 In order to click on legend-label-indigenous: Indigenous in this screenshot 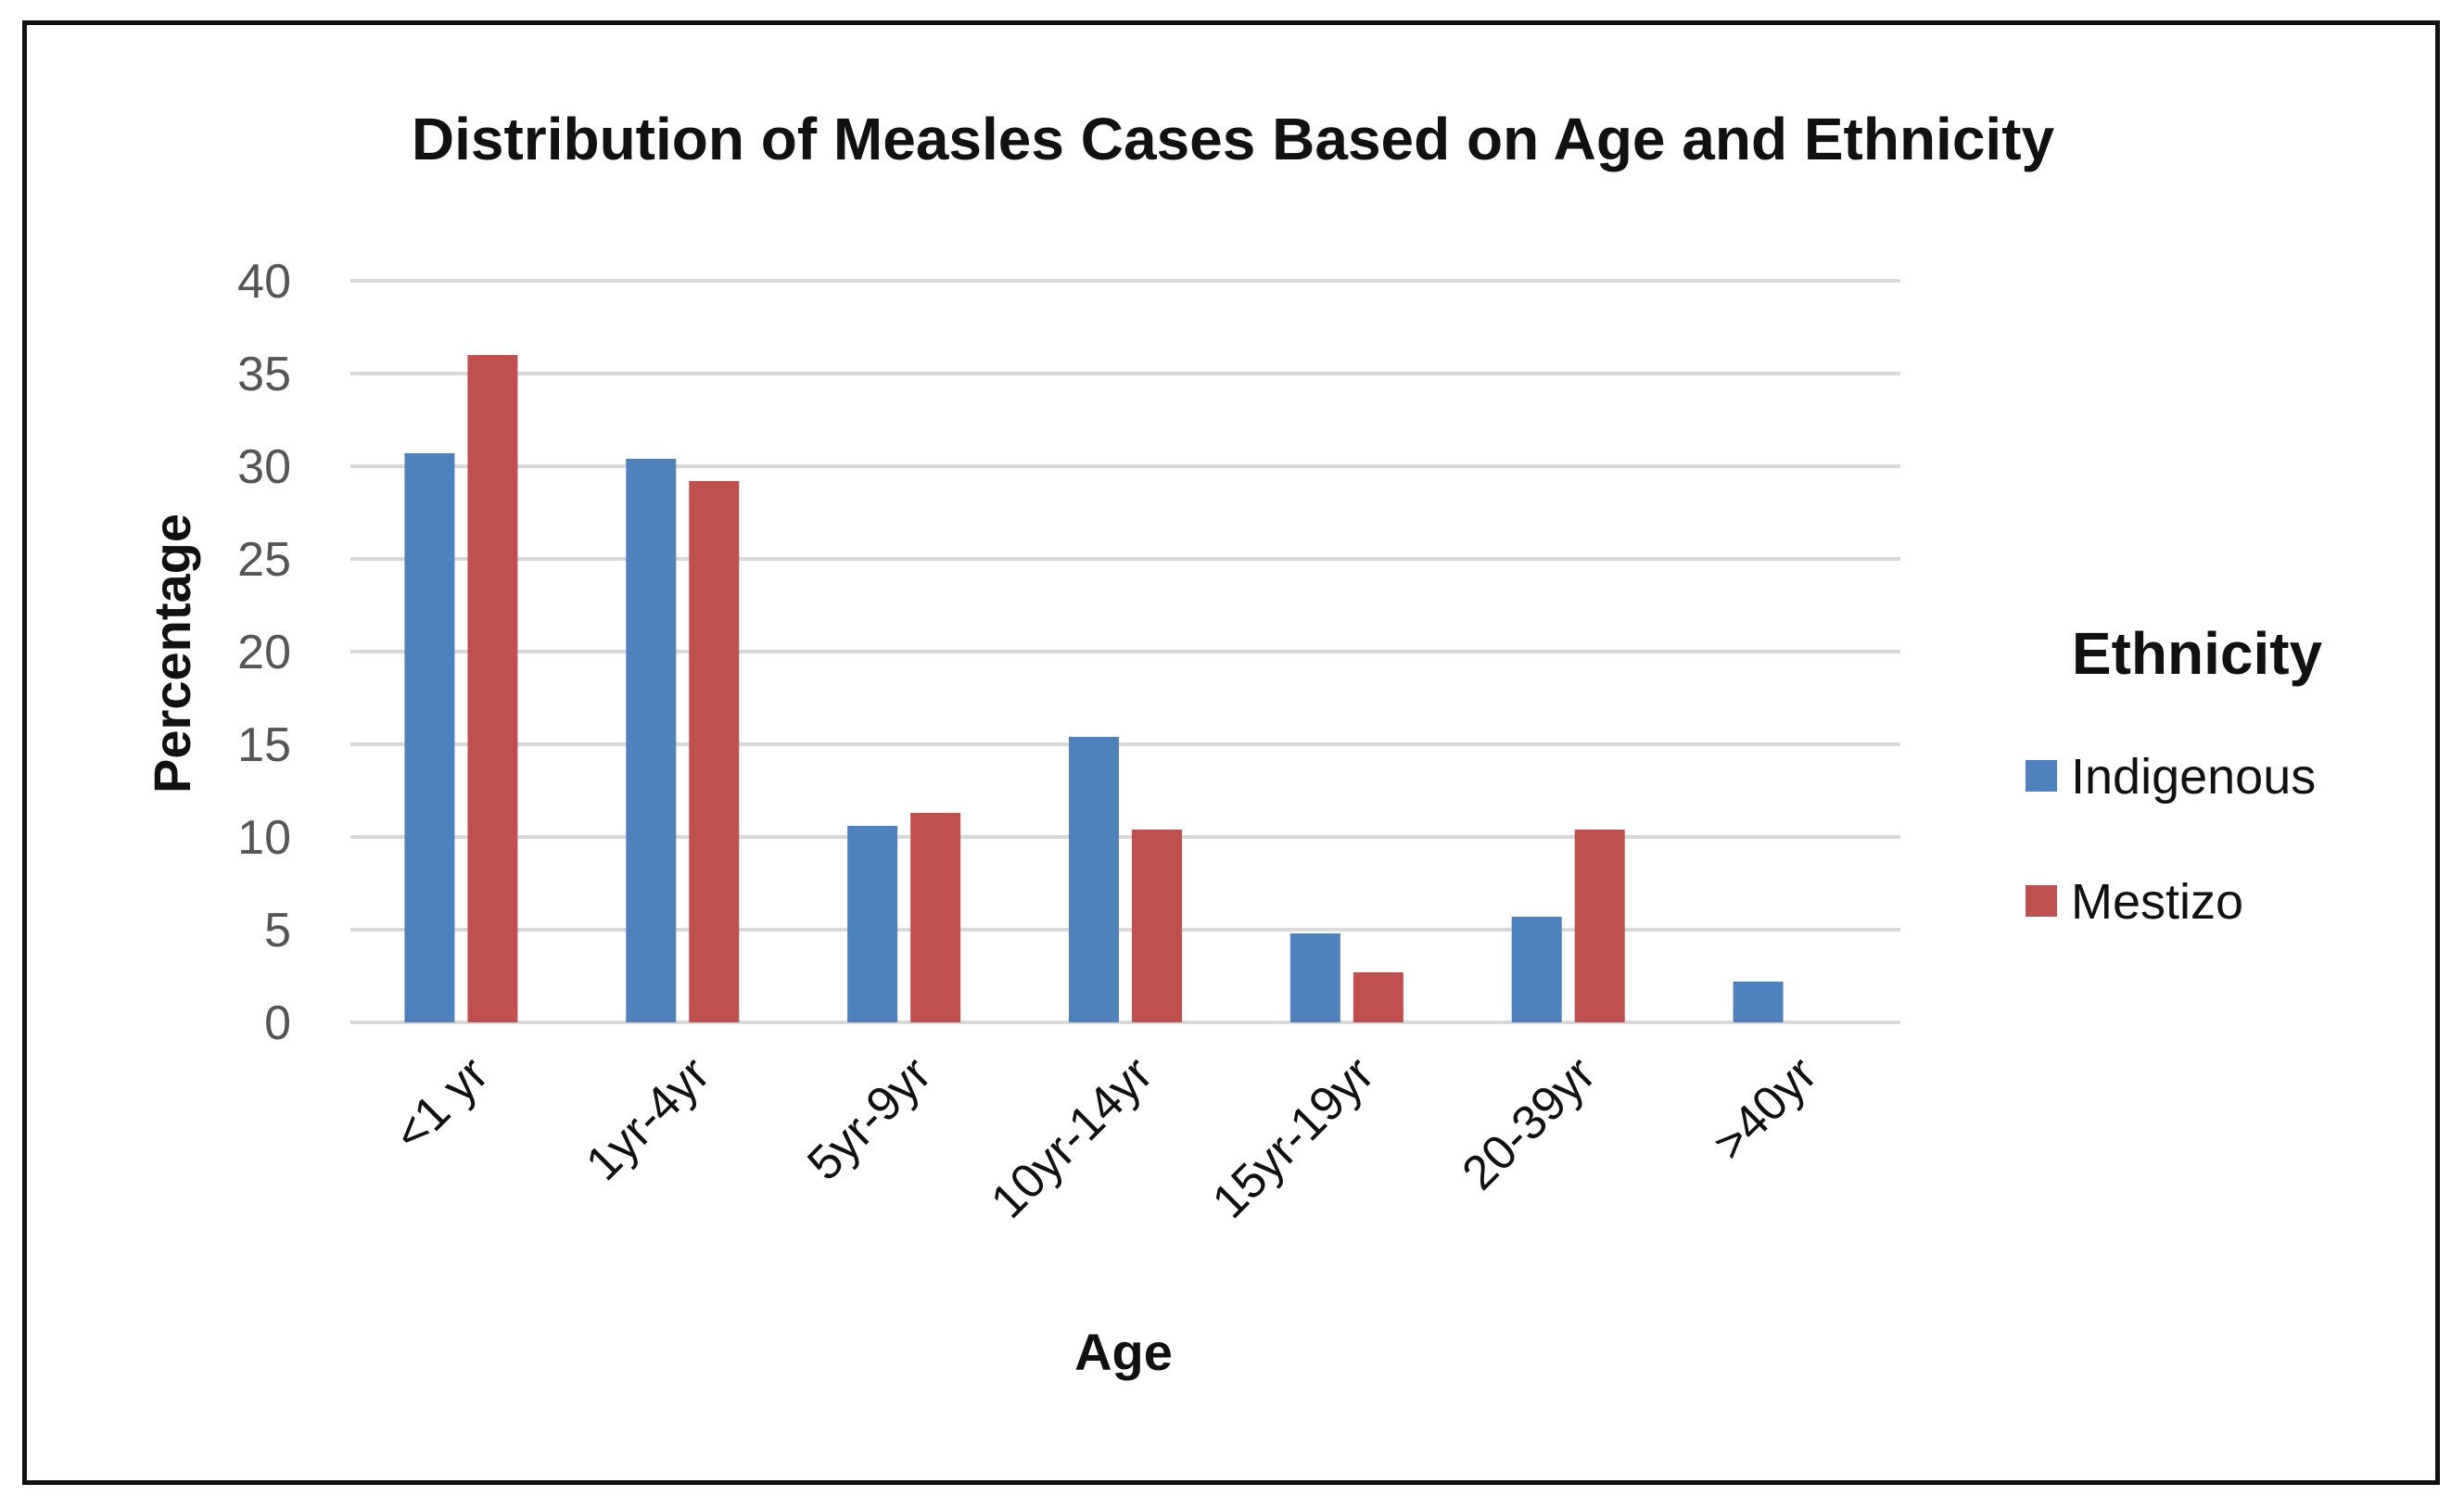, I will do `click(2193, 777)`.